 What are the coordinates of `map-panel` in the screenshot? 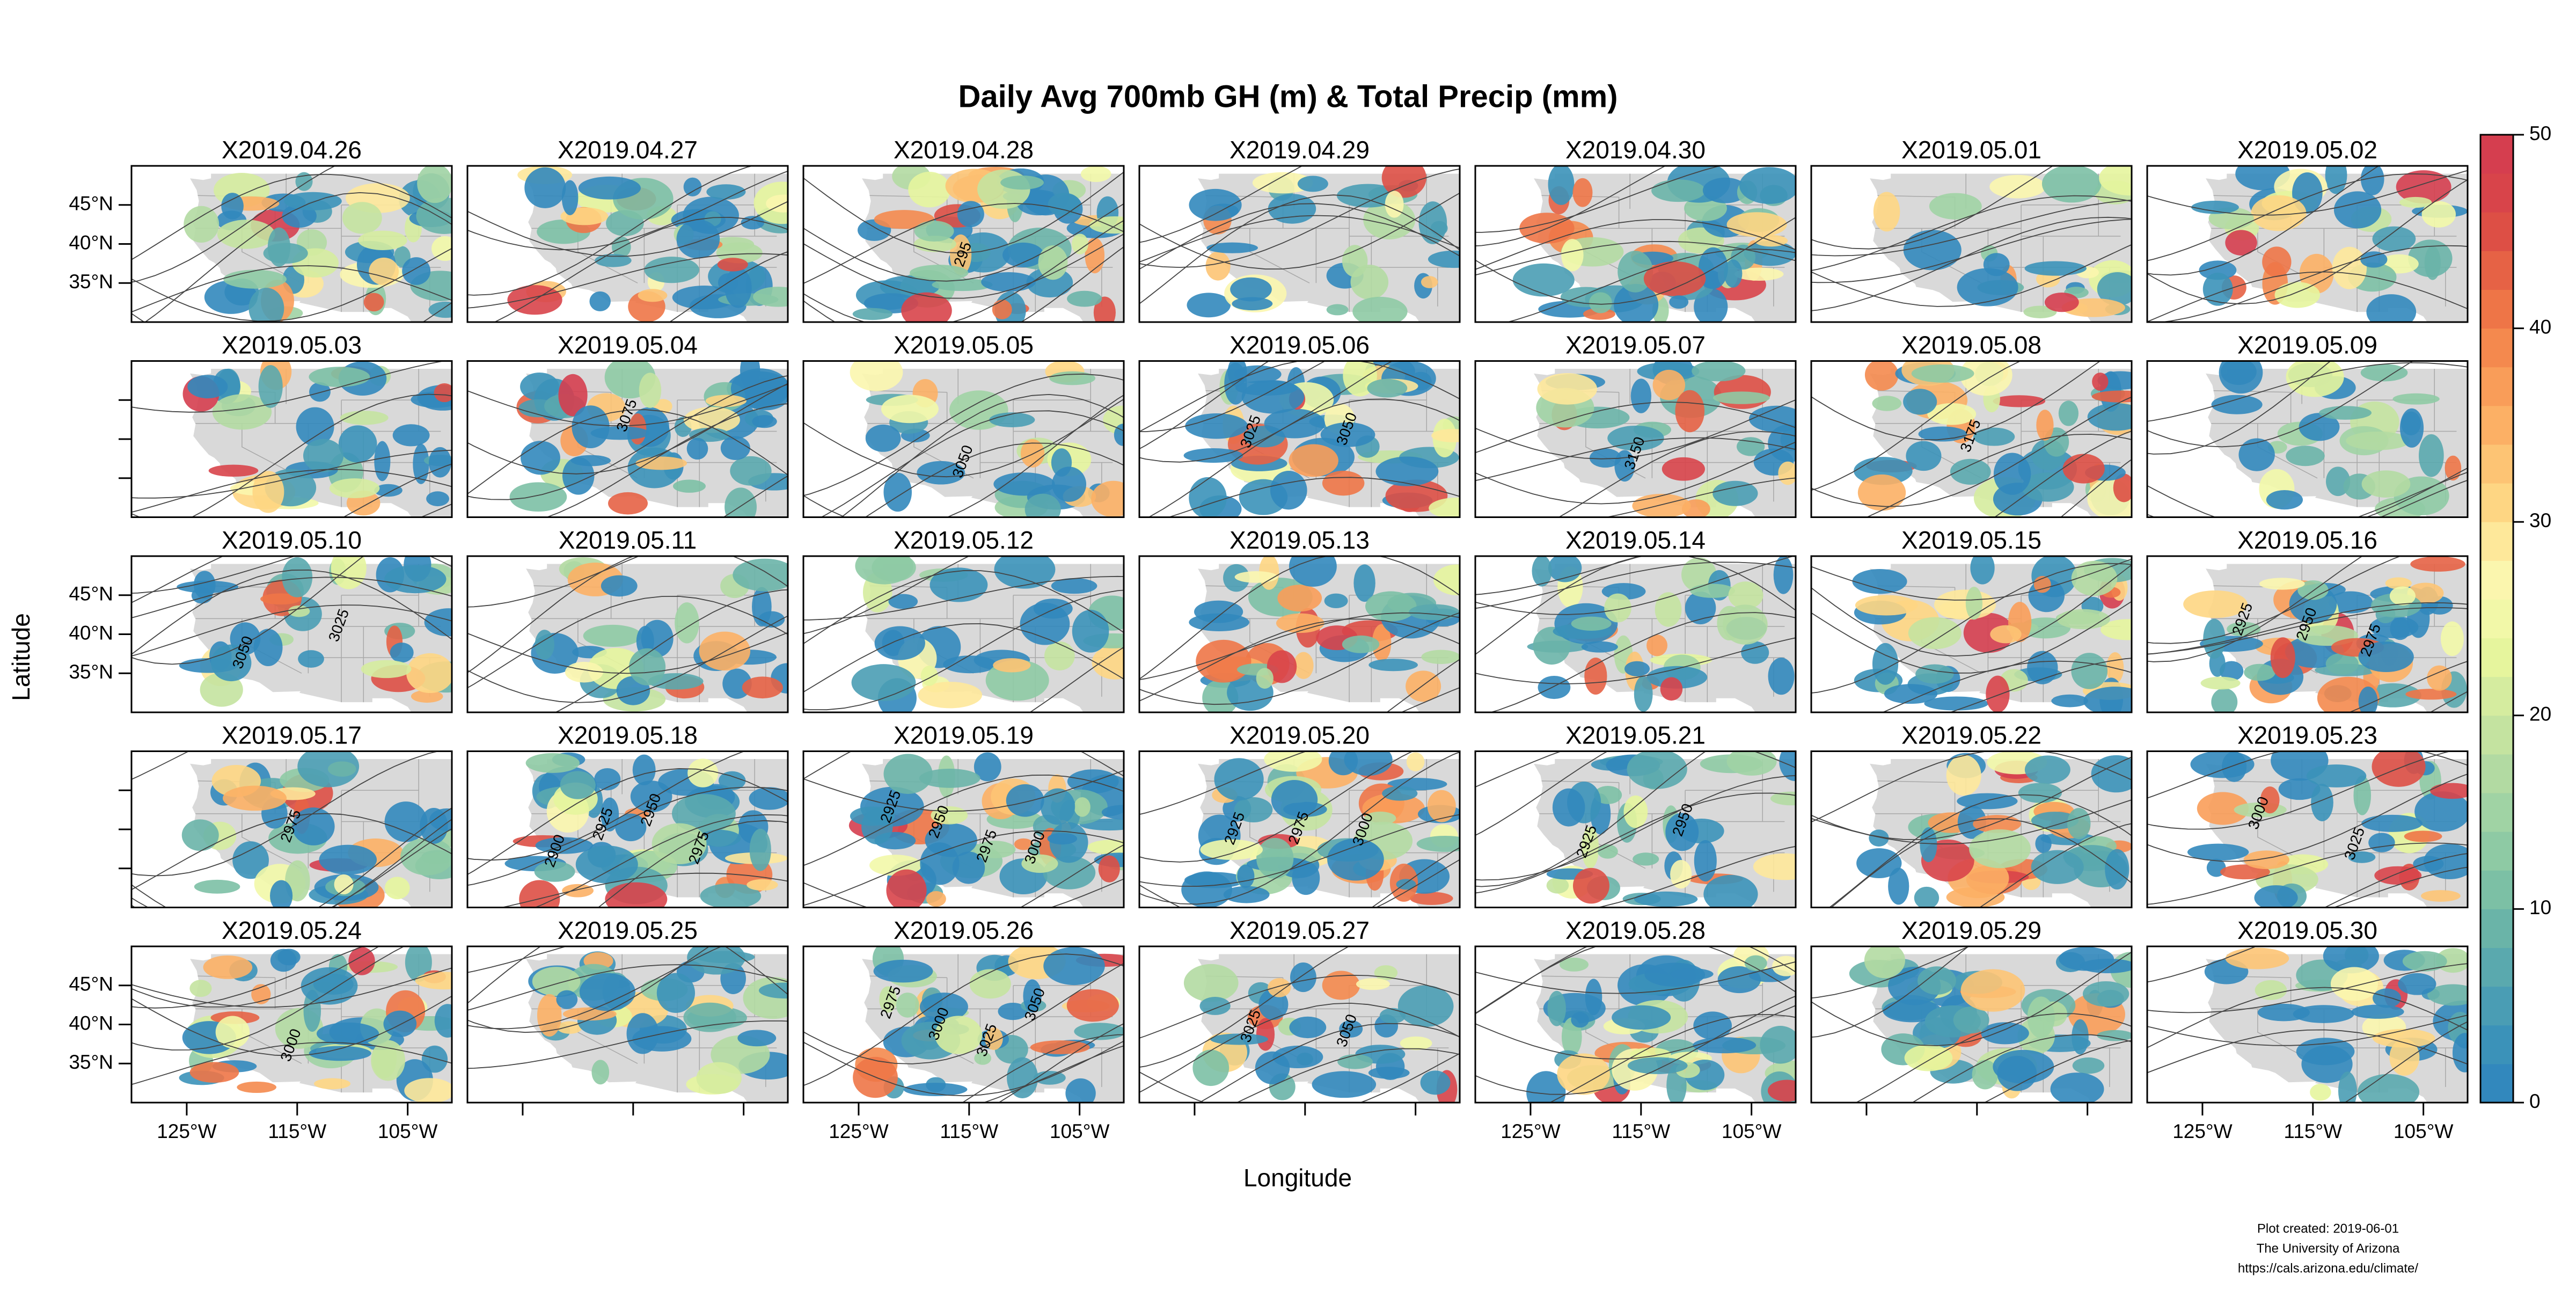 It's located at (1971, 829).